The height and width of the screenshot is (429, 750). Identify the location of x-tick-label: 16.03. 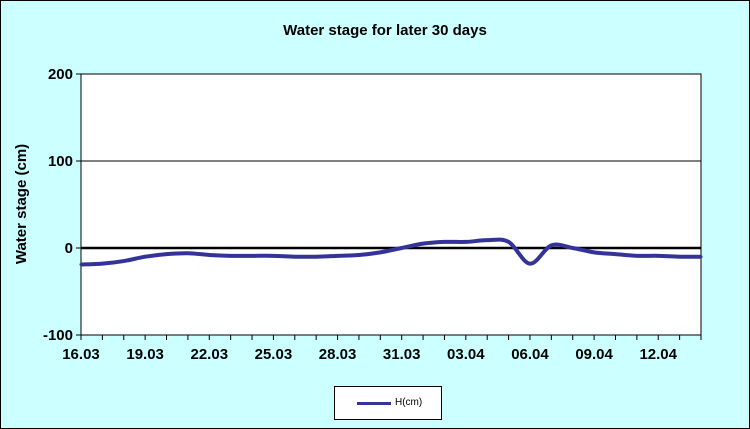
(81, 354).